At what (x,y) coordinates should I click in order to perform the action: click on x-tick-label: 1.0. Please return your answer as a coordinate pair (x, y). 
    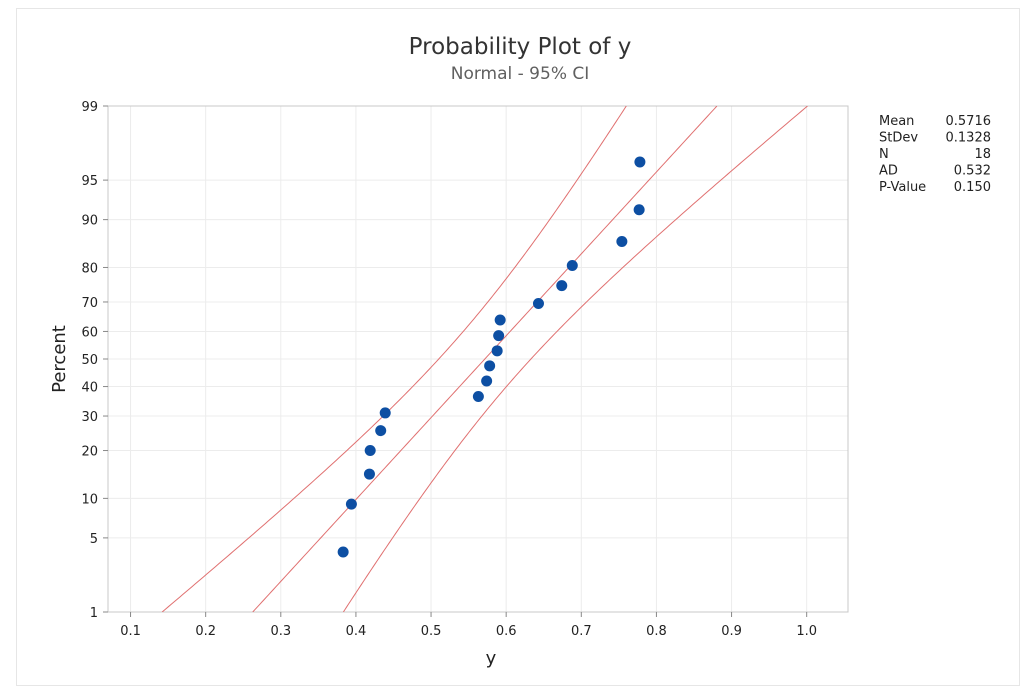
    Looking at the image, I should click on (806, 631).